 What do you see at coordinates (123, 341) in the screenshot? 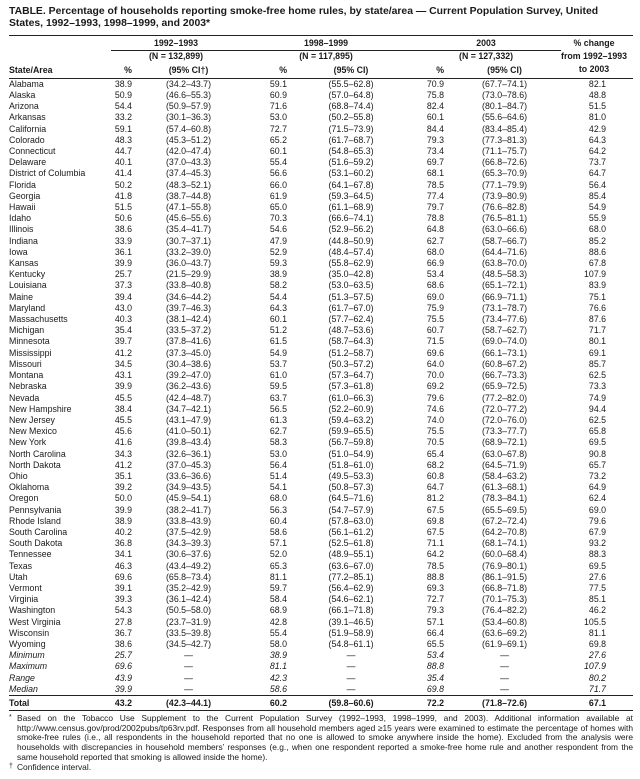
I see `percent-cell: 39.7` at bounding box center [123, 341].